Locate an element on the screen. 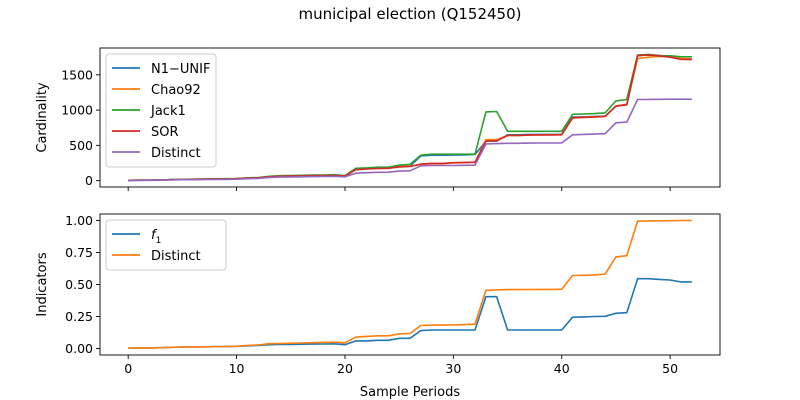 The image size is (800, 400). indicators-x-tick-label-4: 40 is located at coordinates (562, 368).